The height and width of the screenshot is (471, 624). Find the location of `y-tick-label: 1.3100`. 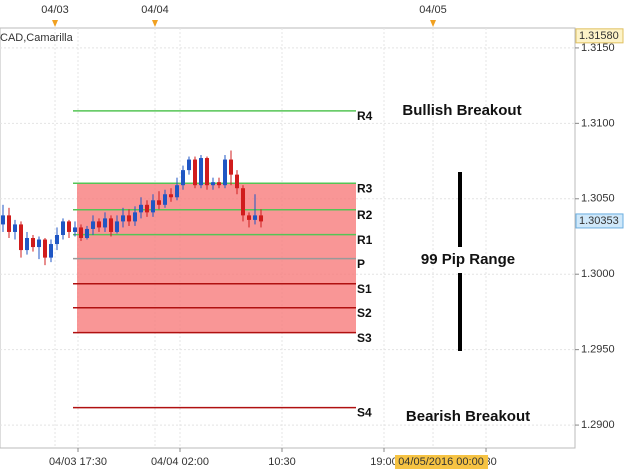

y-tick-label: 1.3100 is located at coordinates (598, 123).